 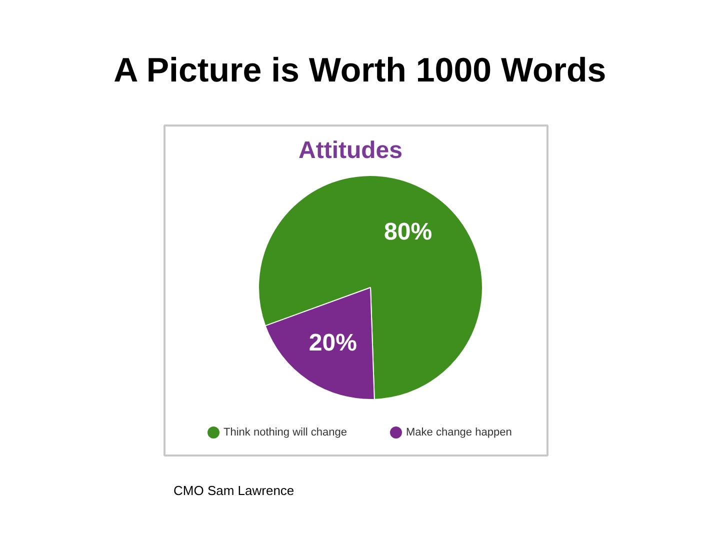 What do you see at coordinates (332, 343) in the screenshot?
I see `data-label: 20%` at bounding box center [332, 343].